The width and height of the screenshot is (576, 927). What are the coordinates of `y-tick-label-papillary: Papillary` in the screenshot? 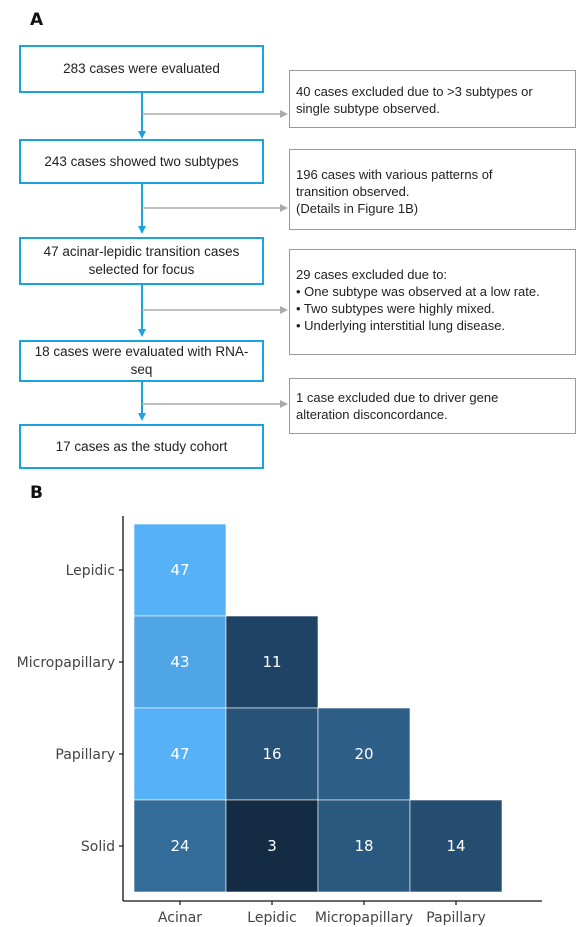 It's located at (85, 755).